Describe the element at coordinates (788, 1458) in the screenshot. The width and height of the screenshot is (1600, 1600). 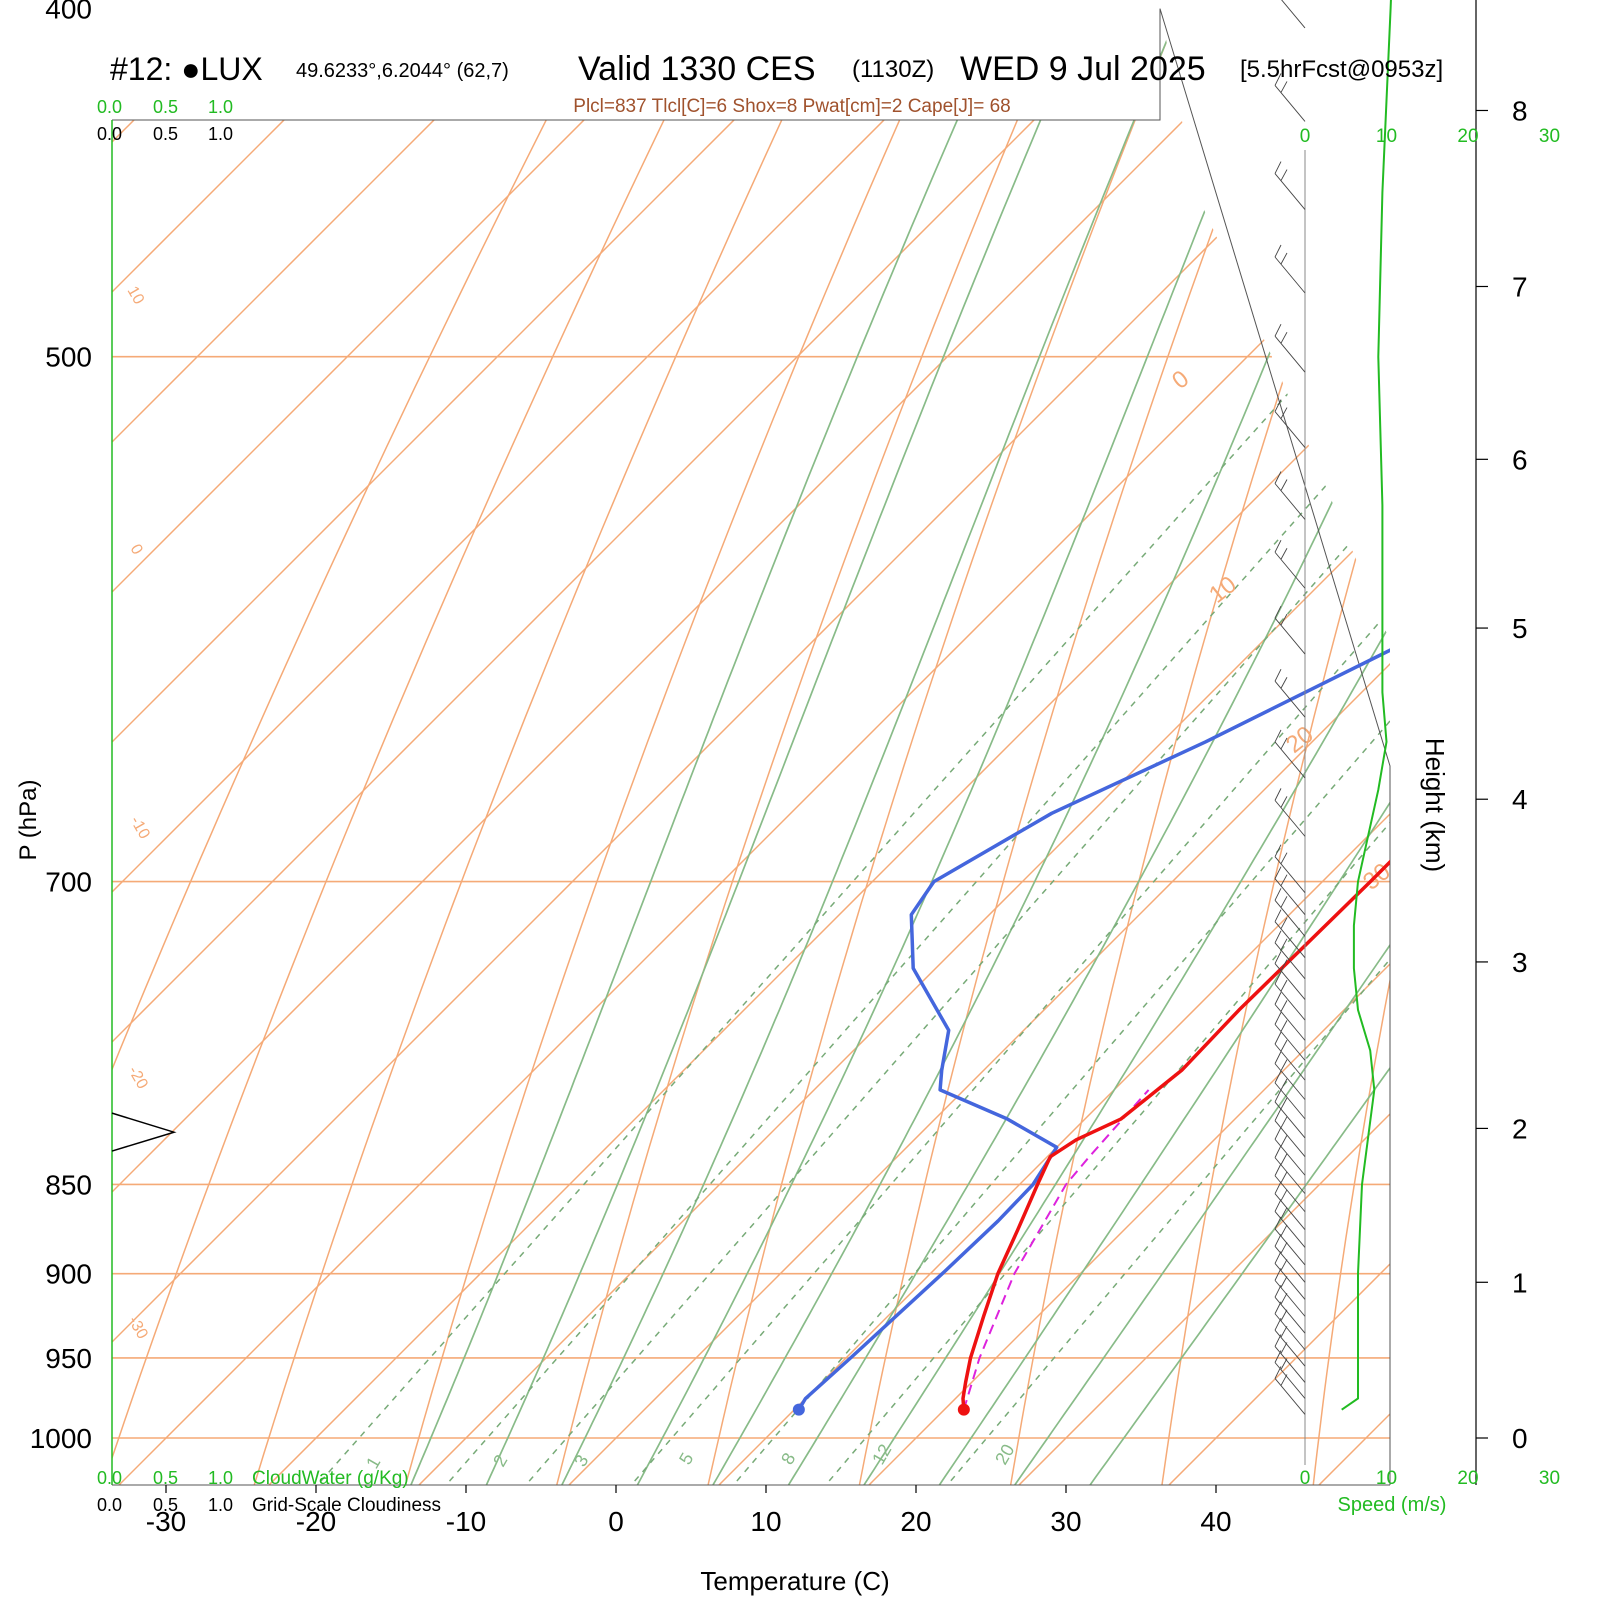
I see `moist-adiabat-label: 8` at that location.